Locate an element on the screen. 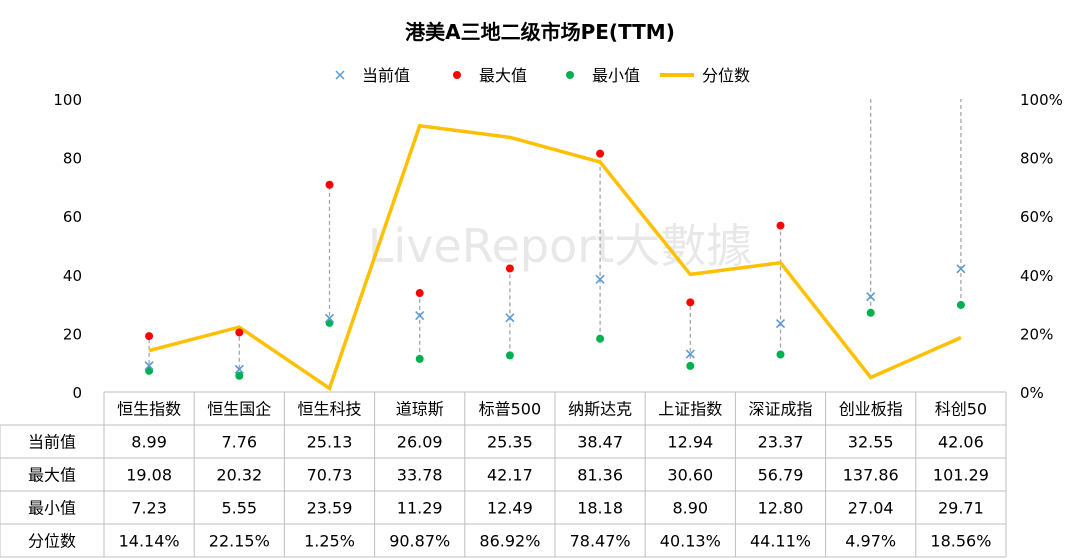  y-right-tick-label: 60% is located at coordinates (1036, 217).